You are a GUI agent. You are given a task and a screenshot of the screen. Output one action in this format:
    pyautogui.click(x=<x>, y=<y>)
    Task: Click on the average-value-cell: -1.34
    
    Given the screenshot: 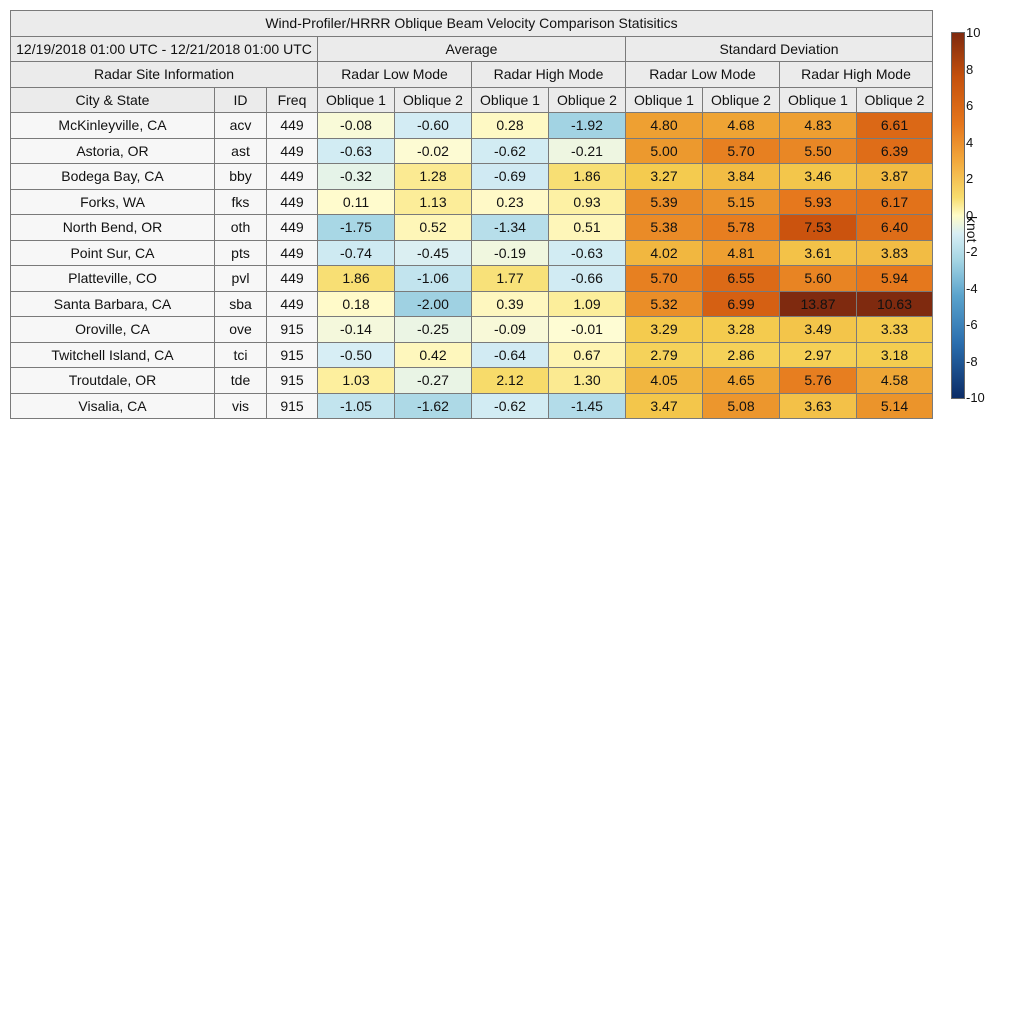 What is the action you would take?
    pyautogui.click(x=510, y=227)
    